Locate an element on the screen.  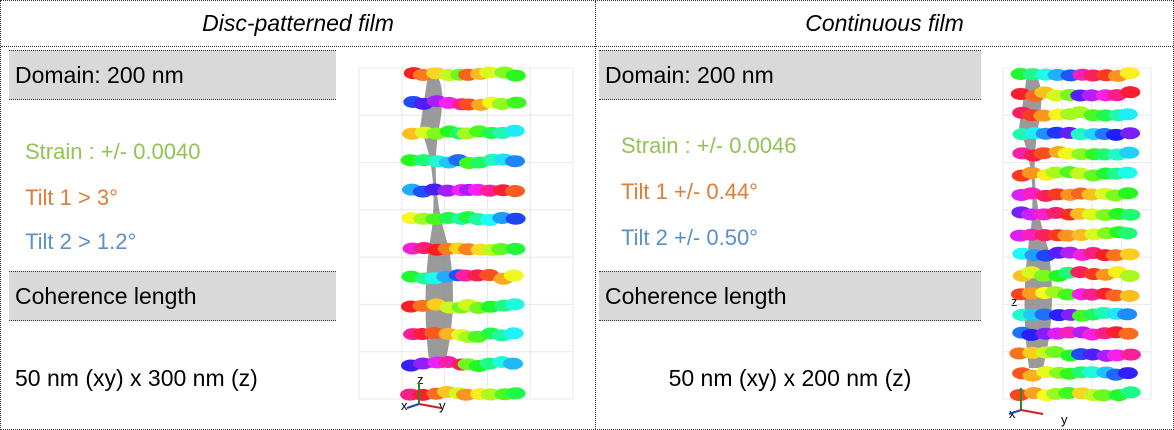
tilt-2: Tilt 2 > 1.2° is located at coordinates (81, 241).